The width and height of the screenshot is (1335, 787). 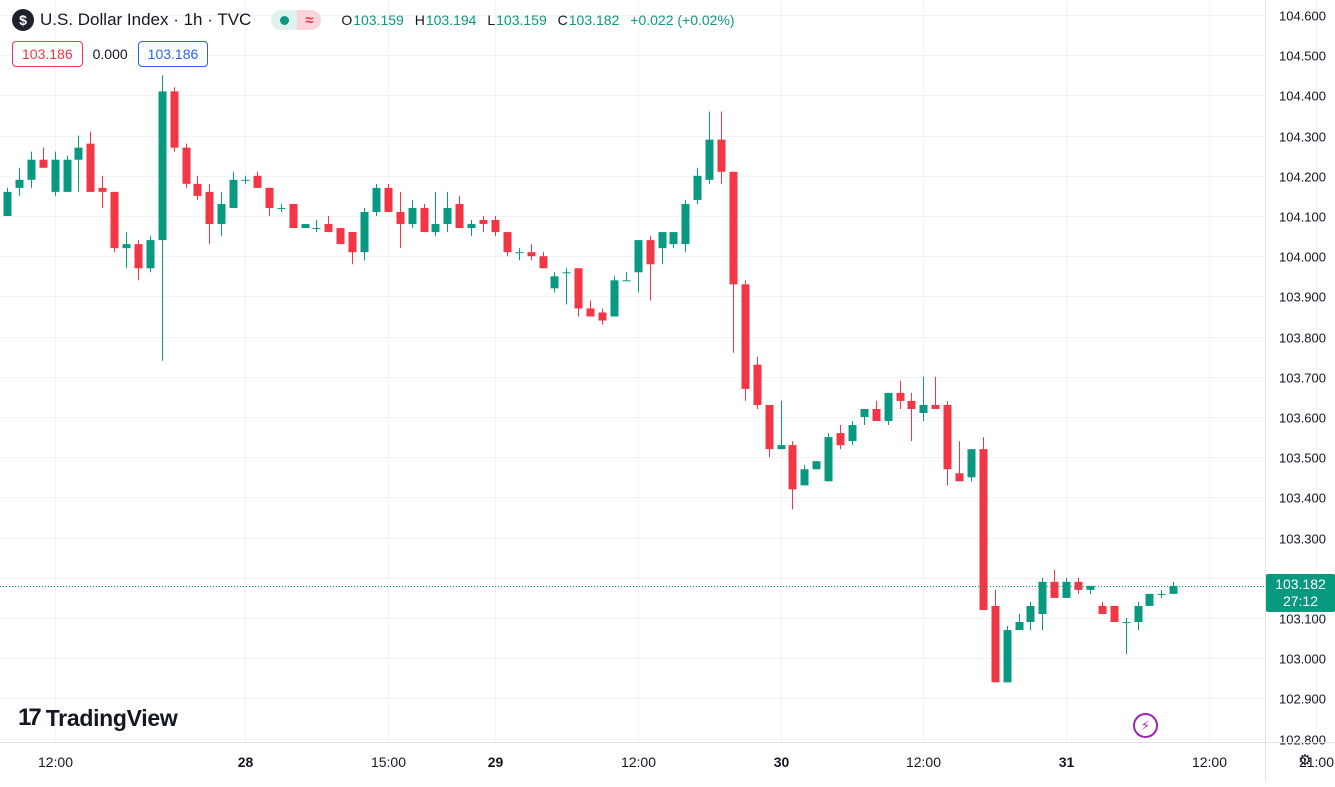 I want to click on data-delay-icon: ≈, so click(x=309, y=20).